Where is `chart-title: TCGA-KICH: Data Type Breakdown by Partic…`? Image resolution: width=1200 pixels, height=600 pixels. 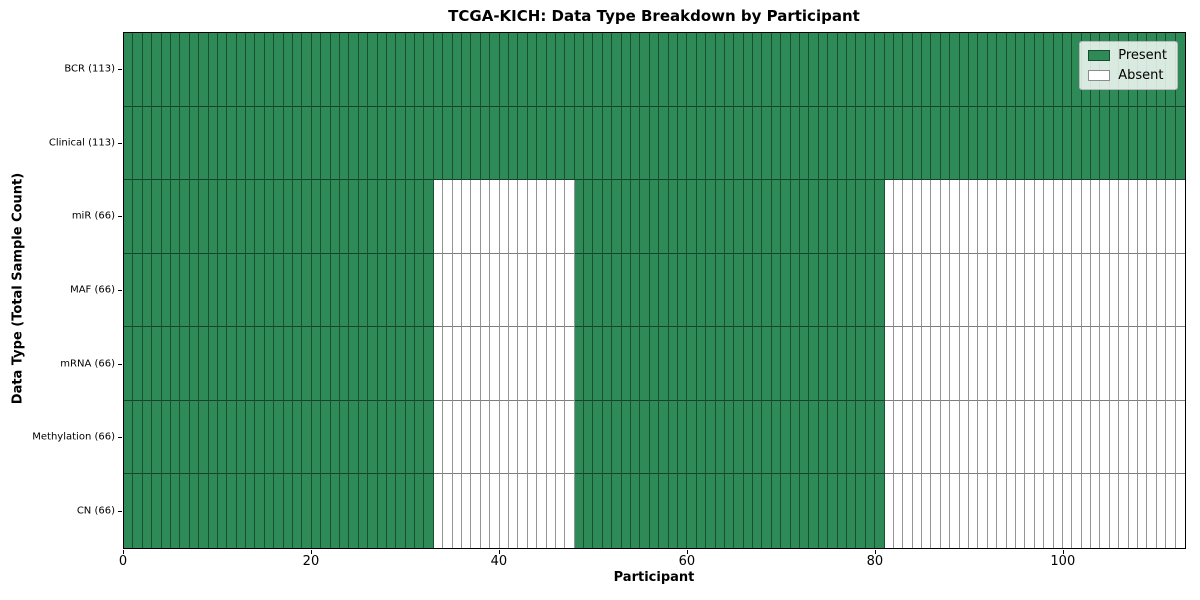
chart-title: TCGA-KICH: Data Type Breakdown by Partic… is located at coordinates (654, 16).